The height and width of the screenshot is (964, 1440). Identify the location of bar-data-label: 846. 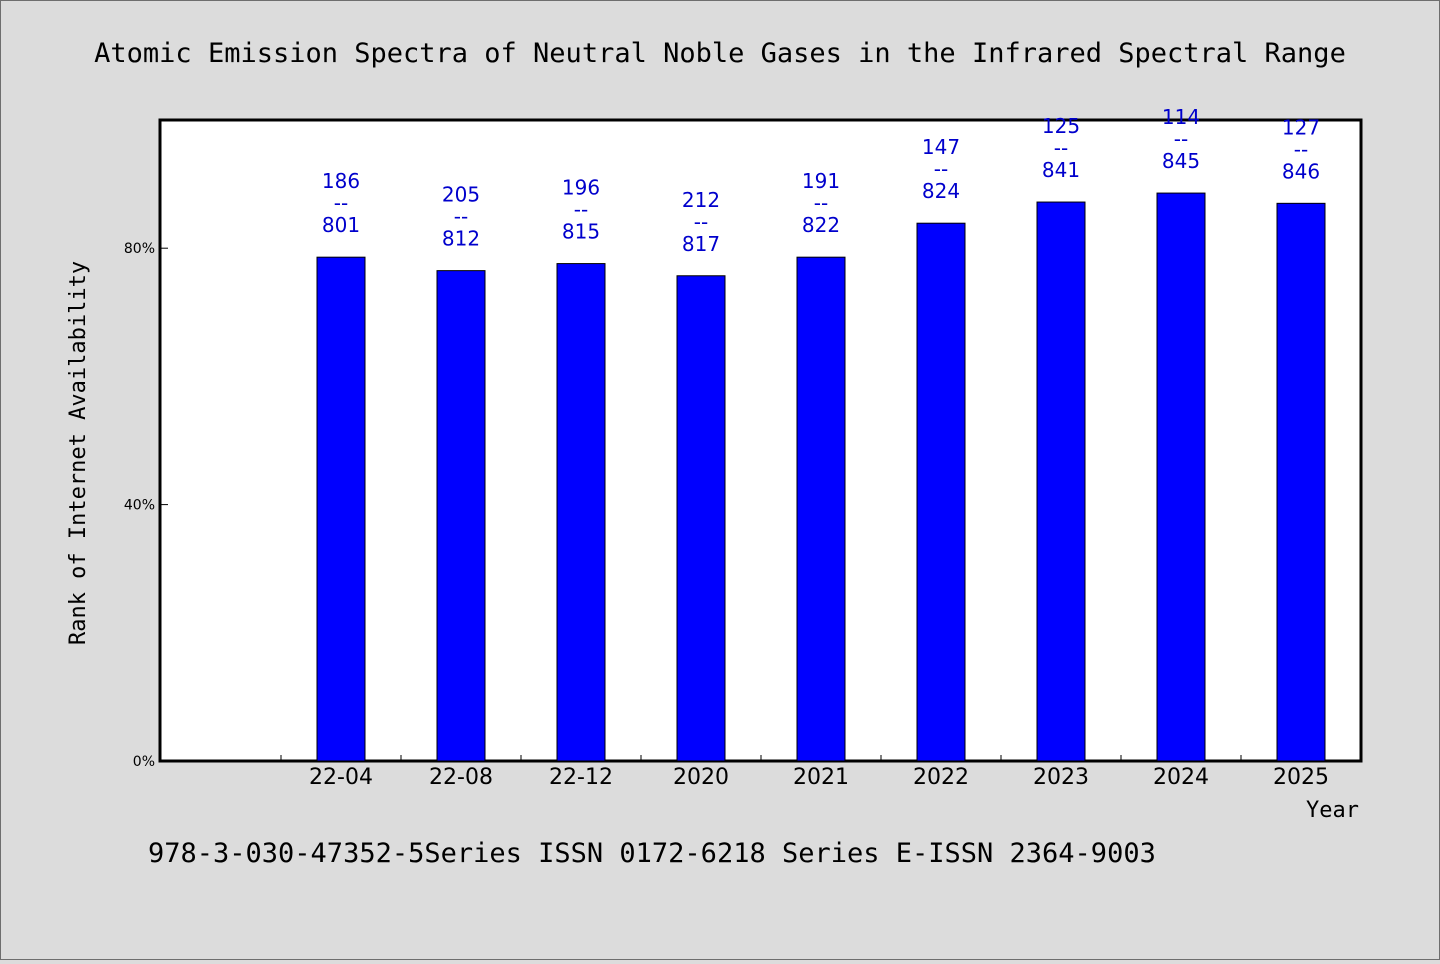
(1301, 171).